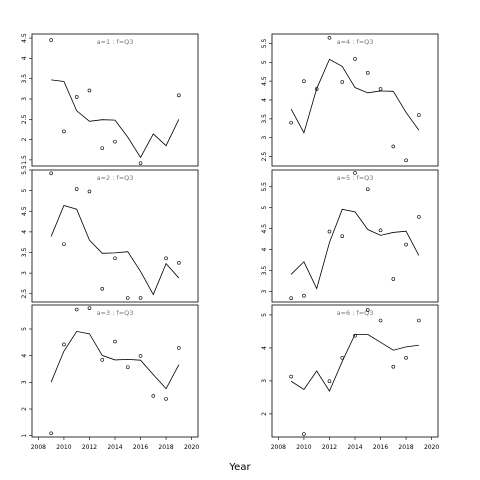 Image resolution: width=480 pixels, height=480 pixels. I want to click on panel-1: a=1 : f=Q3 1.5 2 2.5 3 3.5 4 4.5, so click(110, 100).